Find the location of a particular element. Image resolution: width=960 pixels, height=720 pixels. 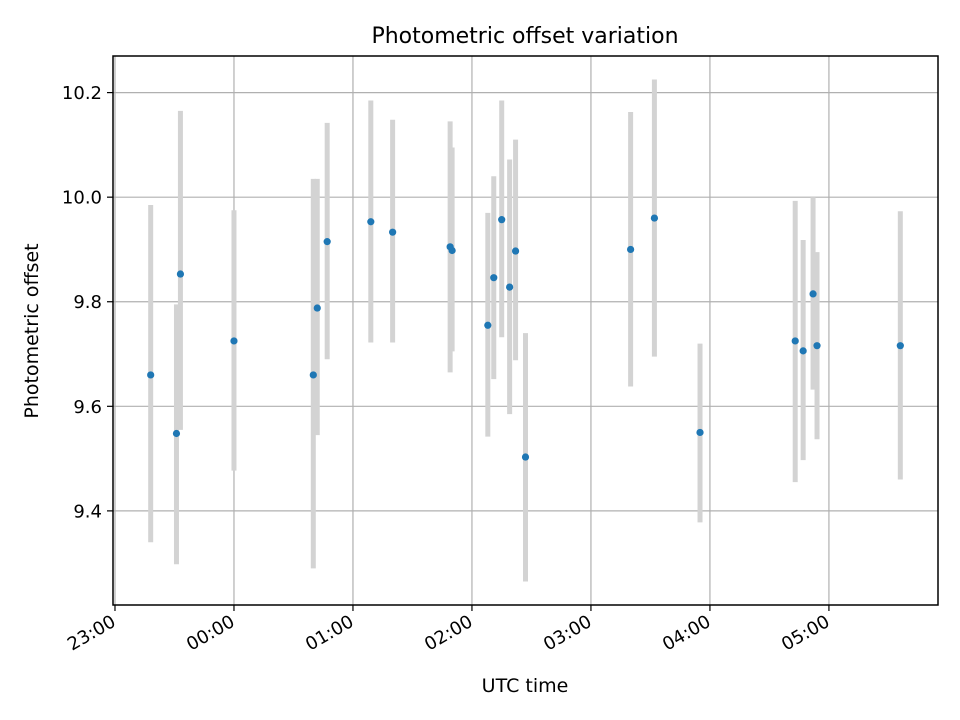

y-tick-label: 9.6 is located at coordinates (87, 407).